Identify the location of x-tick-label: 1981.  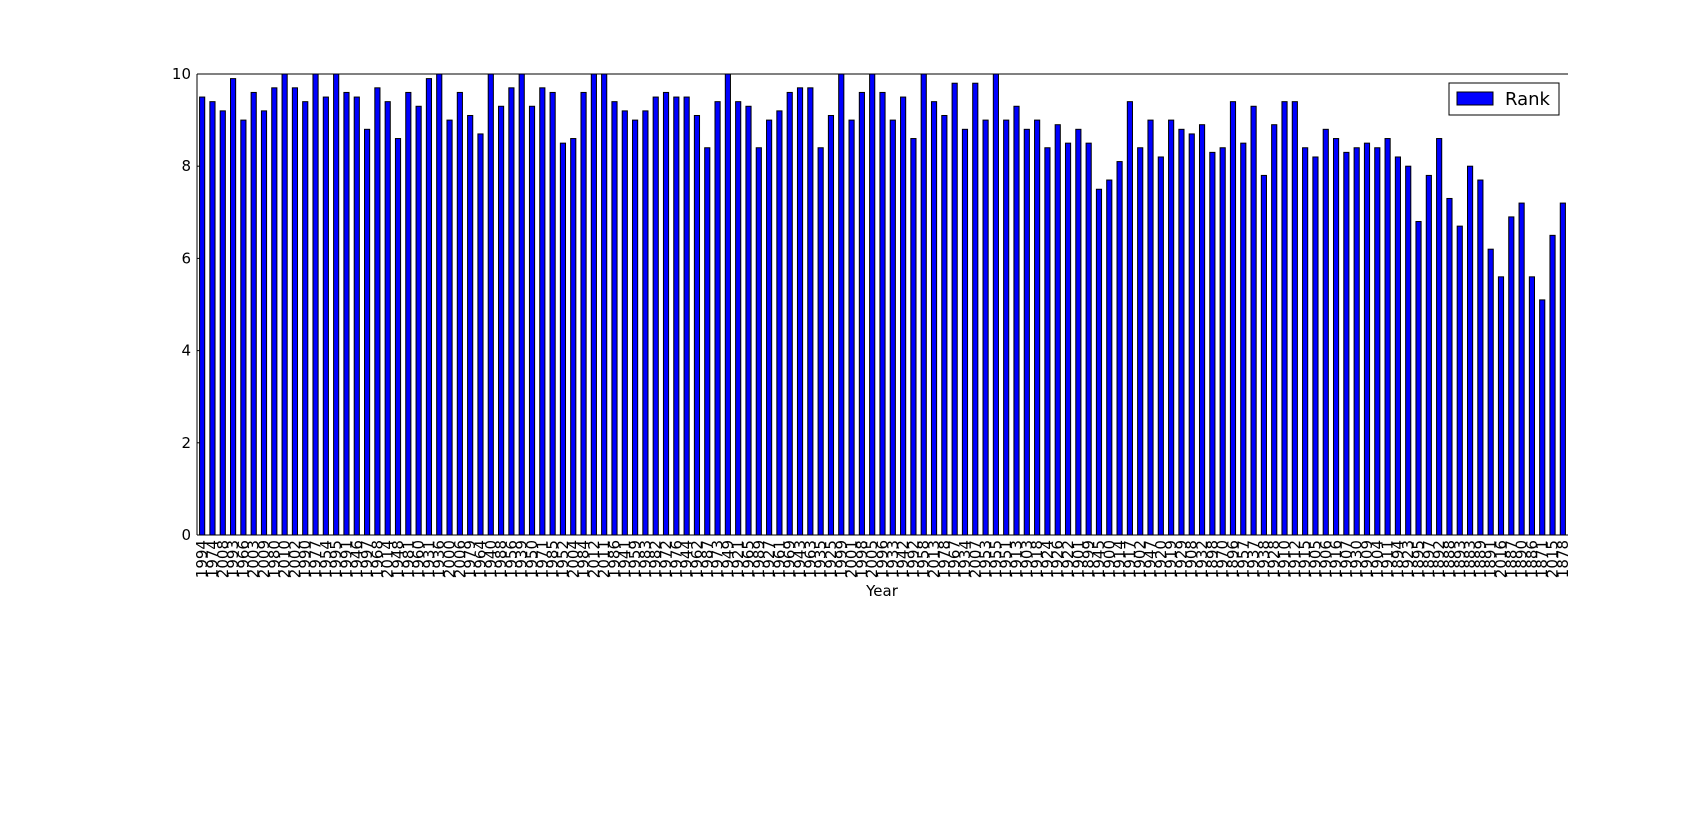
(408, 559).